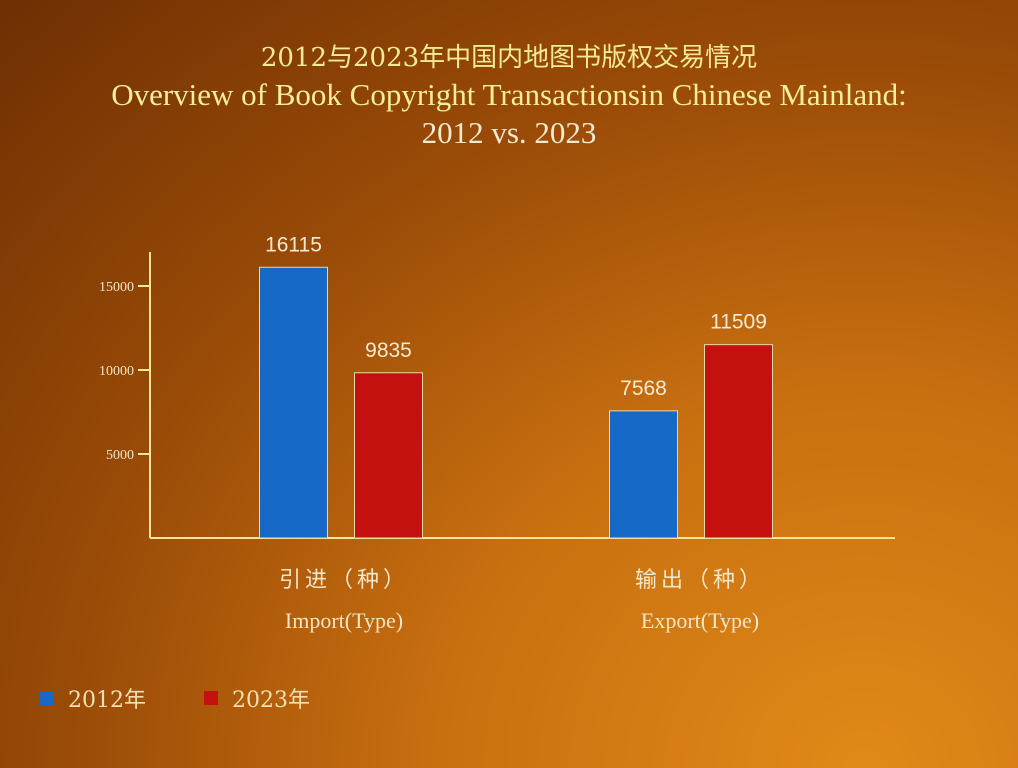 This screenshot has width=1018, height=768. What do you see at coordinates (344, 598) in the screenshot?
I see `category-label-import: 引进（种） Import(Type)` at bounding box center [344, 598].